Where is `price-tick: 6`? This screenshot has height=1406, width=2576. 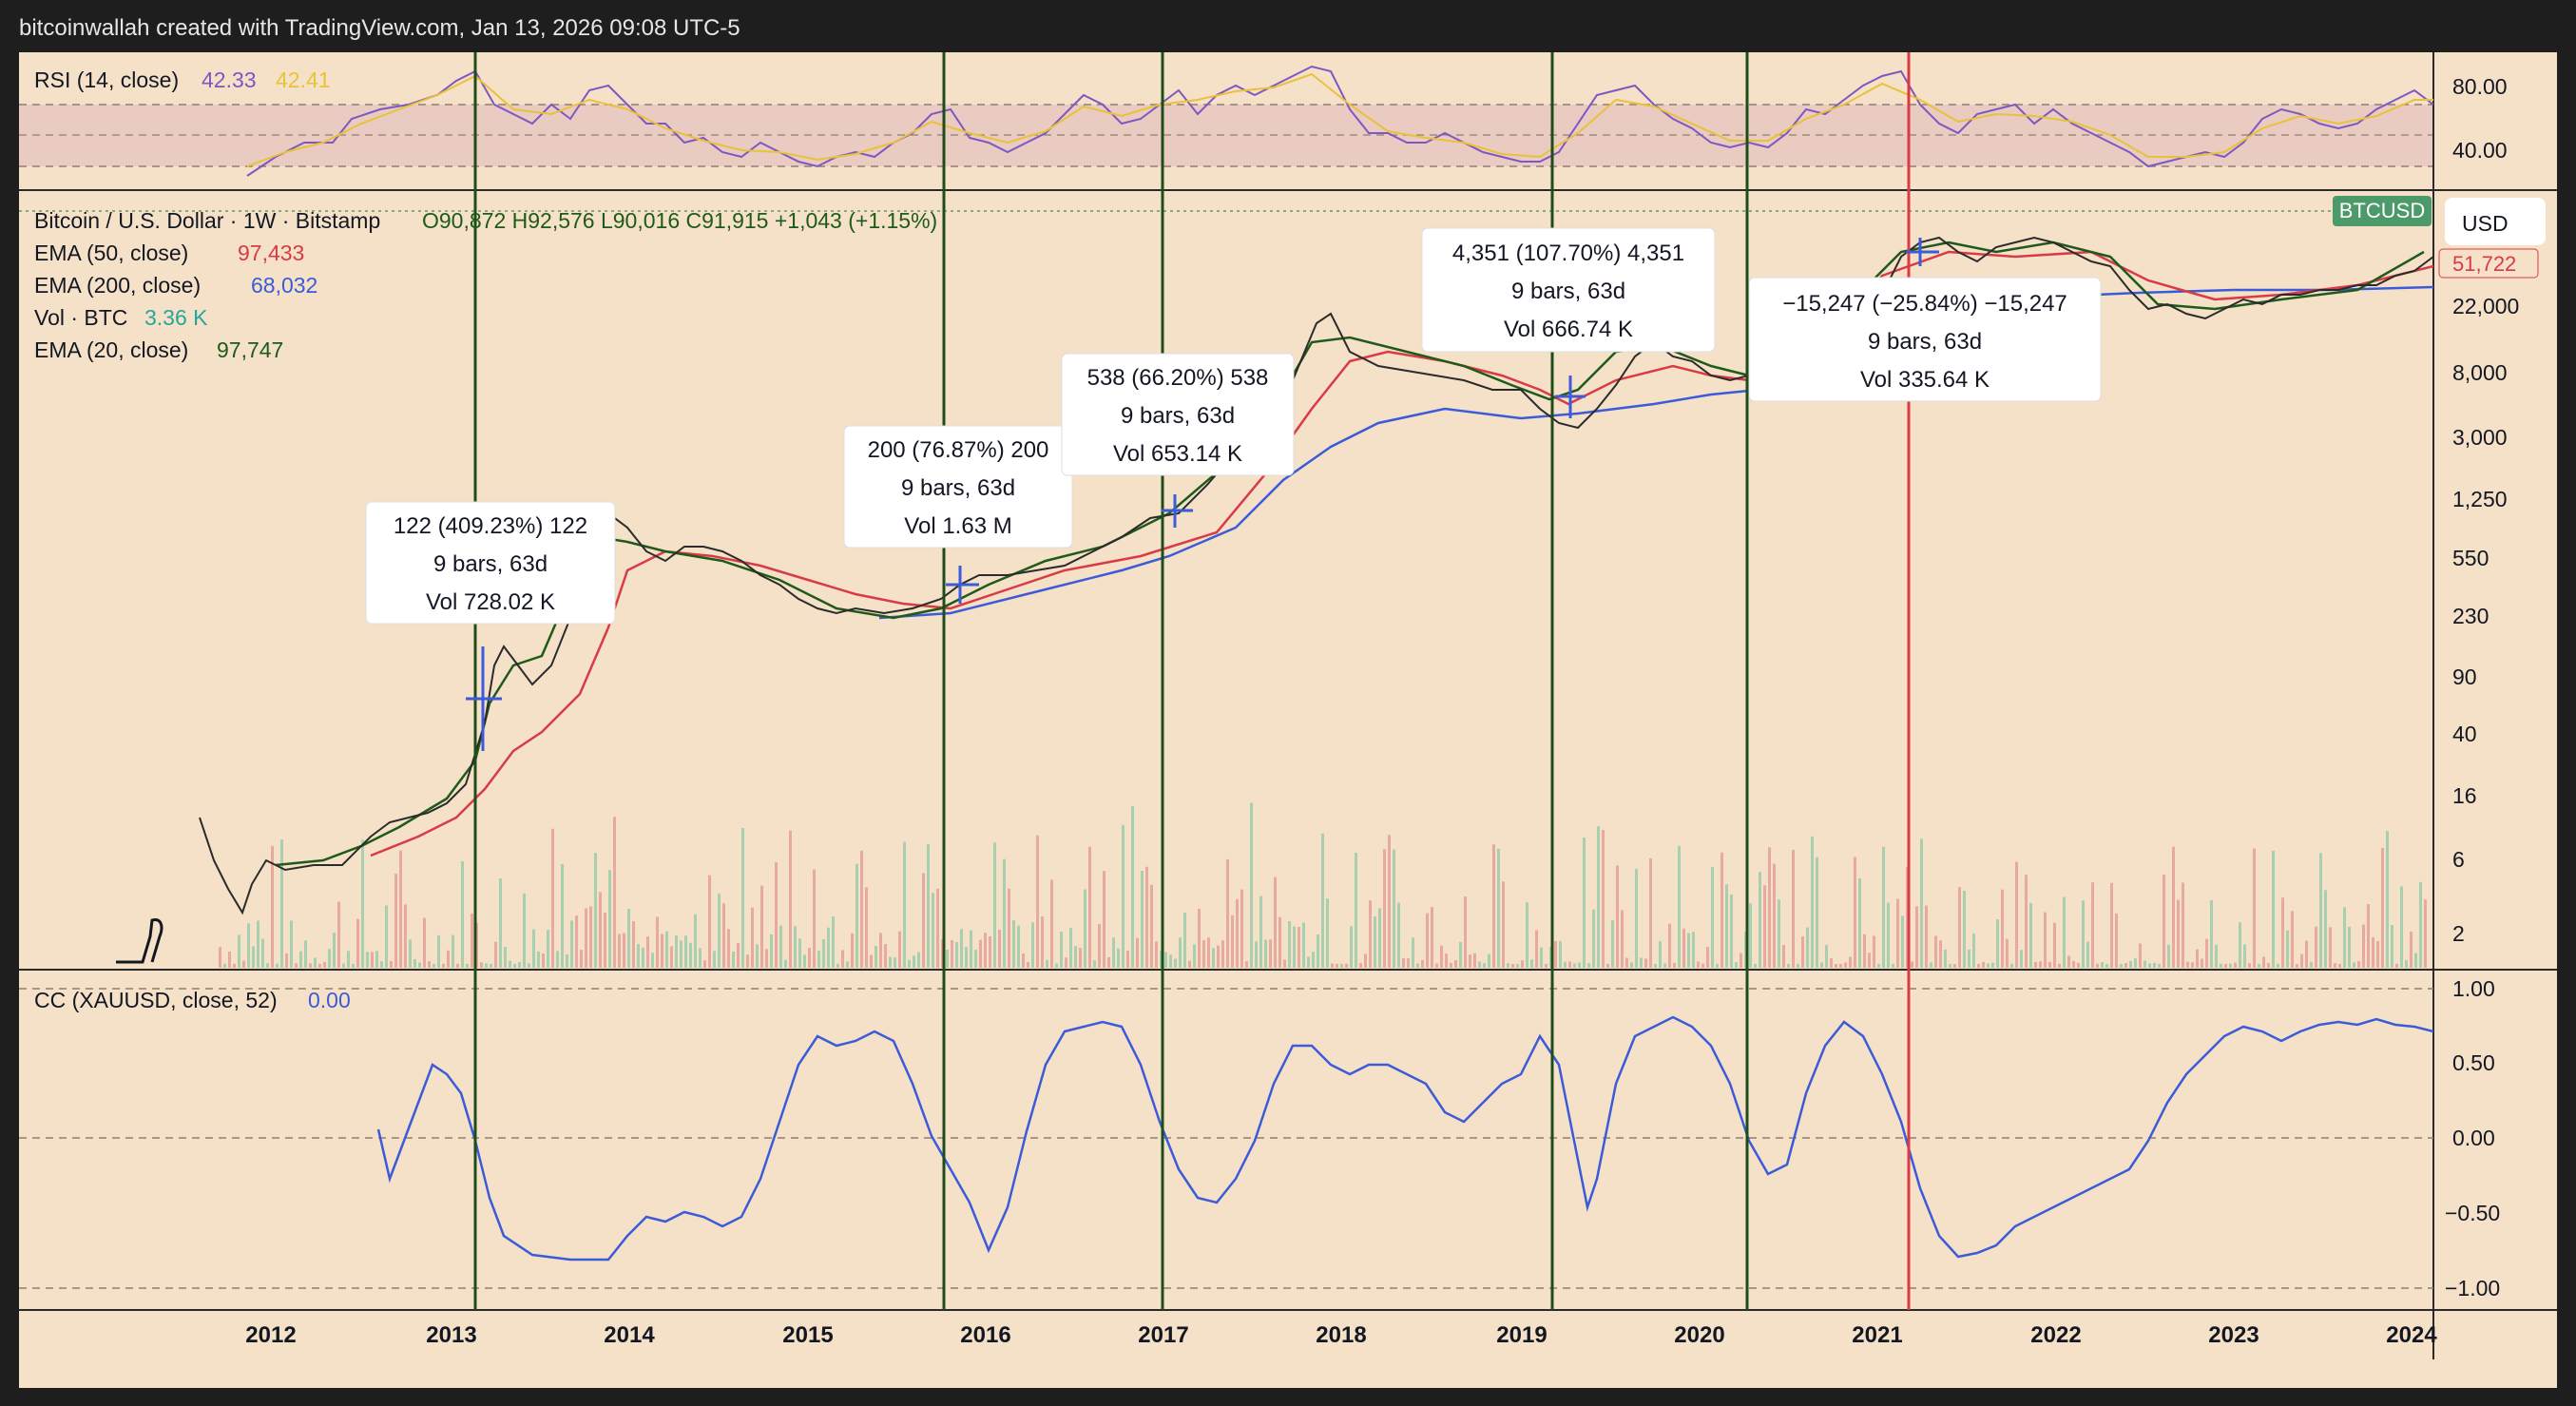 price-tick: 6 is located at coordinates (2459, 860).